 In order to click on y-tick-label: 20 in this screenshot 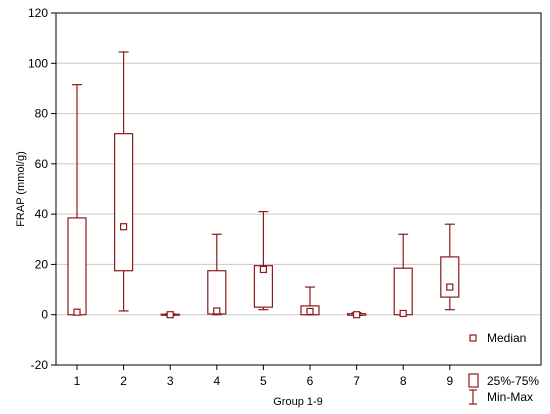, I will do `click(42, 264)`.